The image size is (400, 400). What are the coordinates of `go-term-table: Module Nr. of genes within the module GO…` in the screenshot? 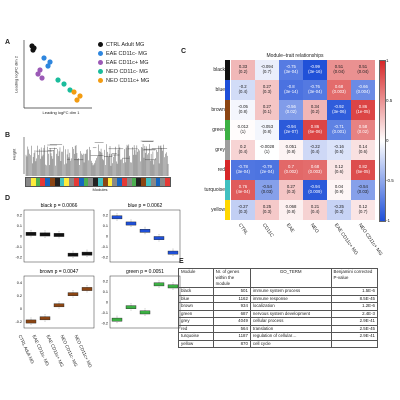 It's located at (278, 308).